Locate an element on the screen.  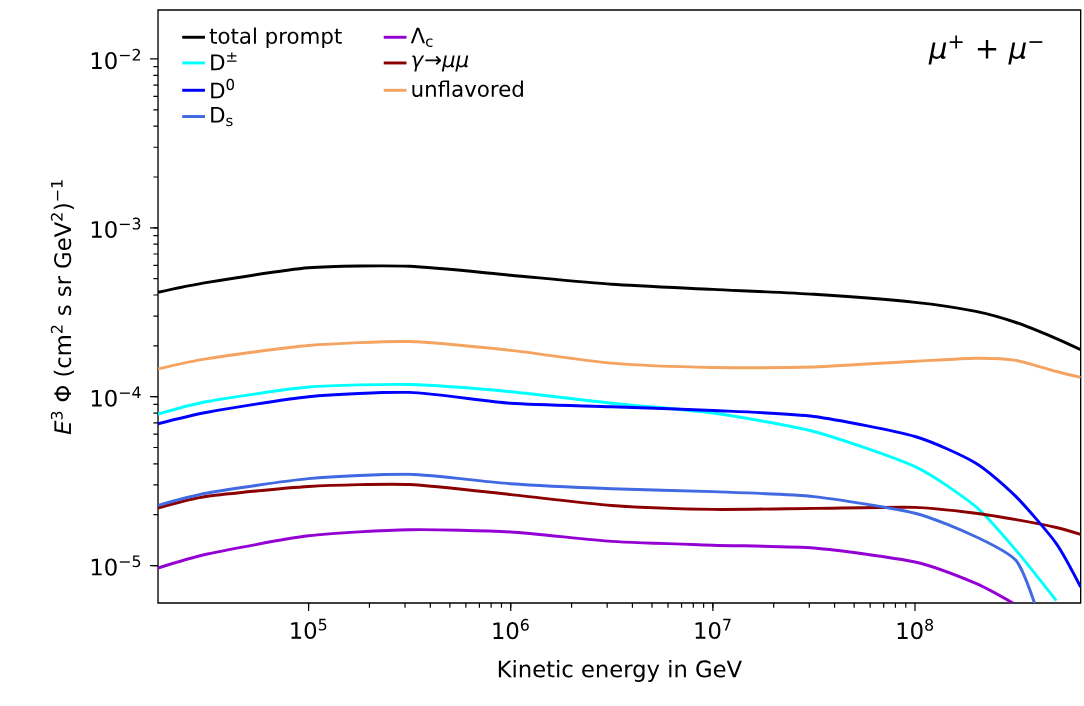
x-tick-label: 10$^{6}$ is located at coordinates (511, 629).